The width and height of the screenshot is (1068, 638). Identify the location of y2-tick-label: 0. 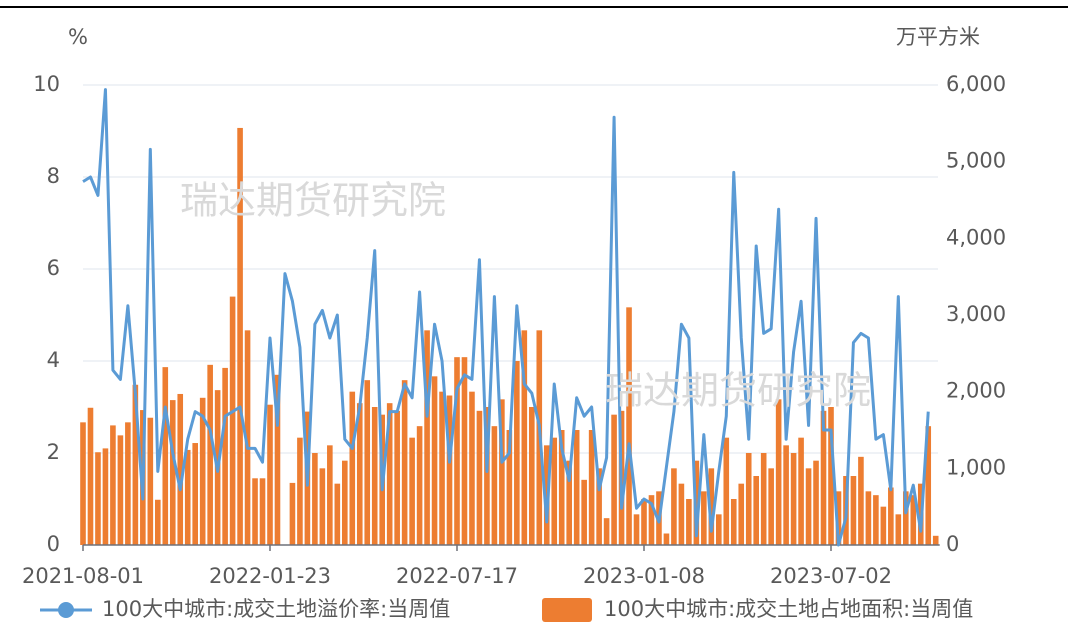
(952, 544).